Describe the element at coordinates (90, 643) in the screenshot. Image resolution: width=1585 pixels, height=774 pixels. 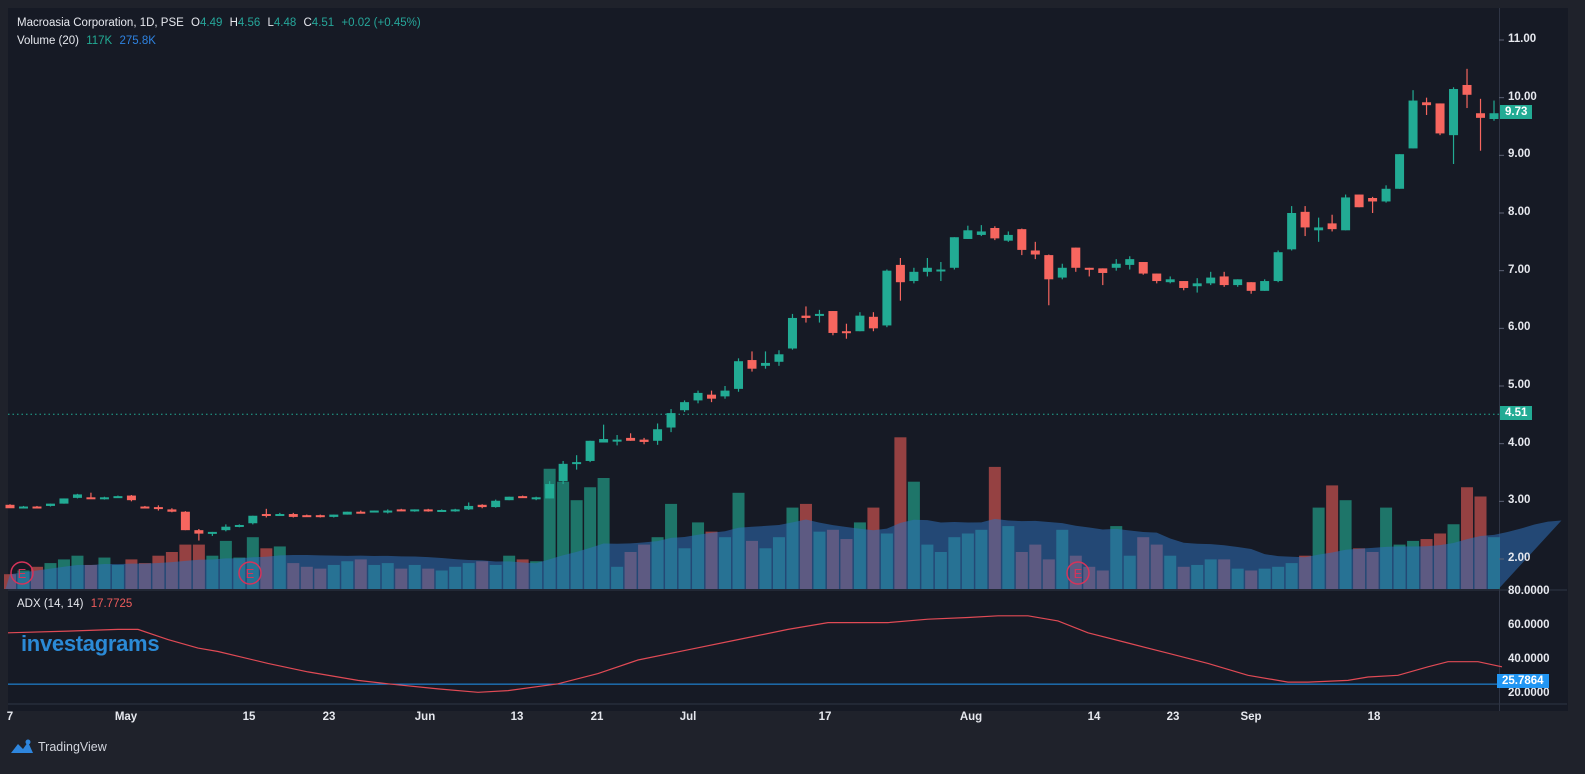
I see `investagrams-watermark: investagrams` at that location.